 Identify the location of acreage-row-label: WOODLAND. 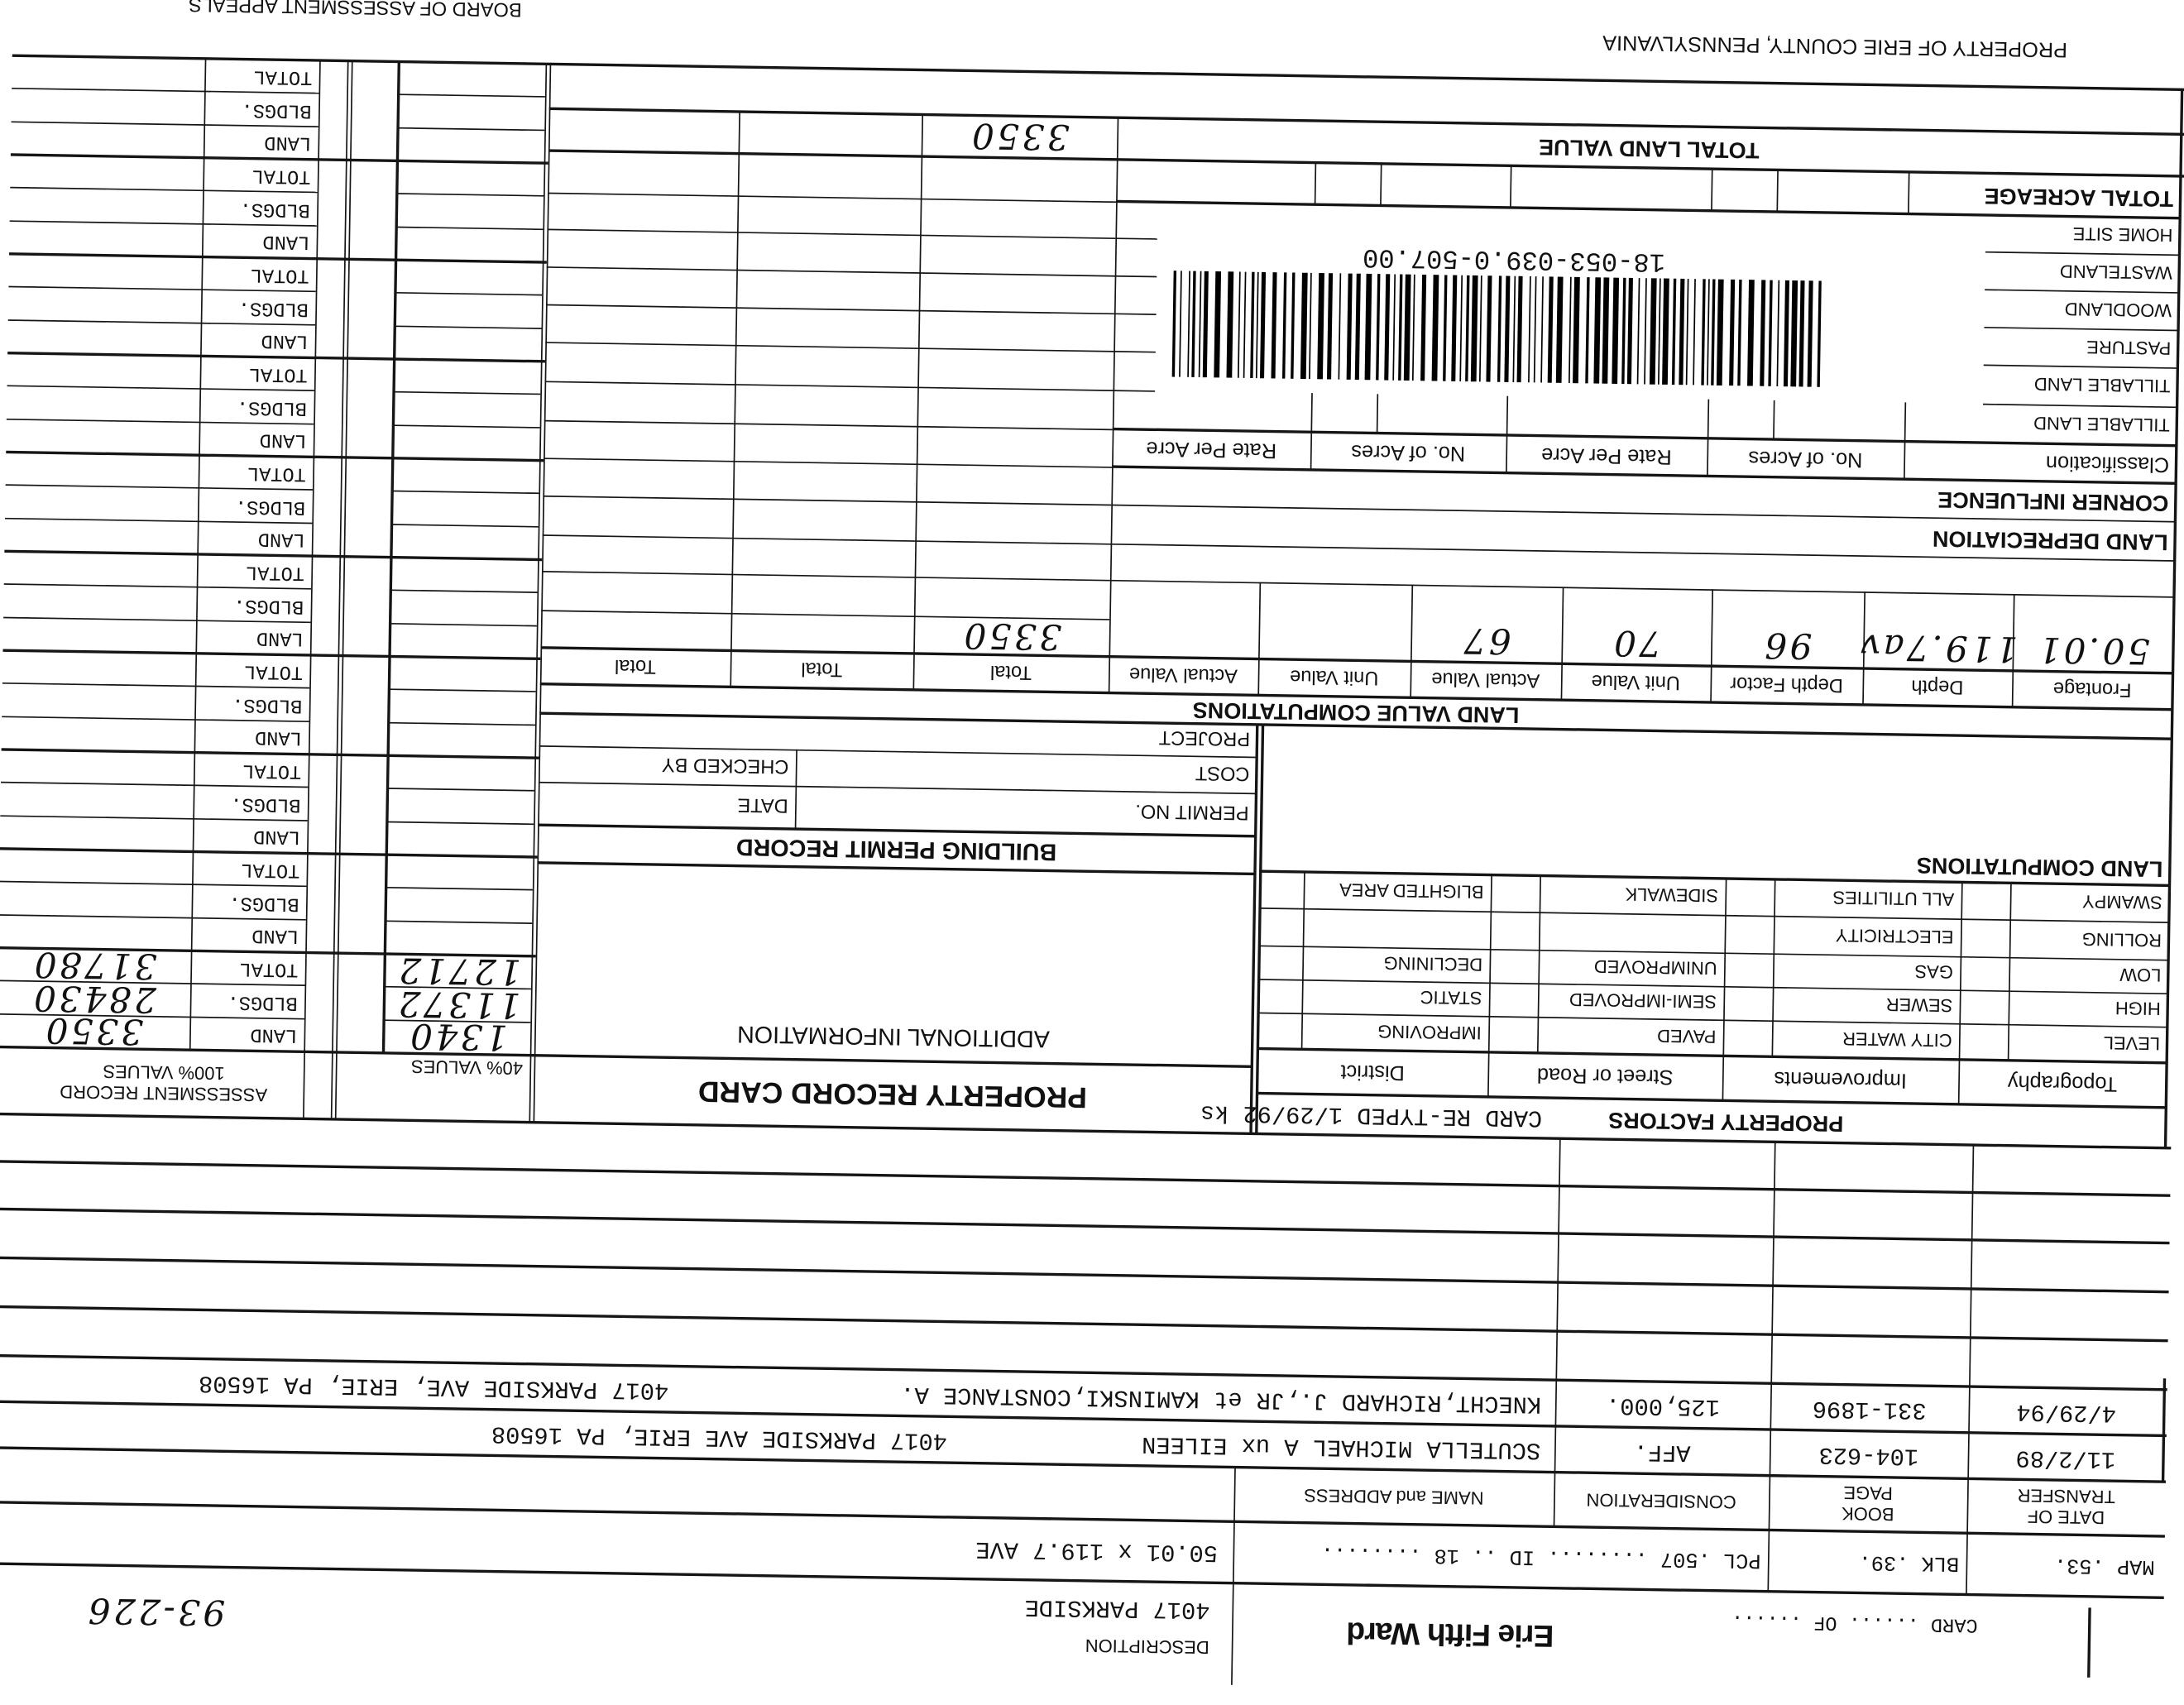
(2118, 310).